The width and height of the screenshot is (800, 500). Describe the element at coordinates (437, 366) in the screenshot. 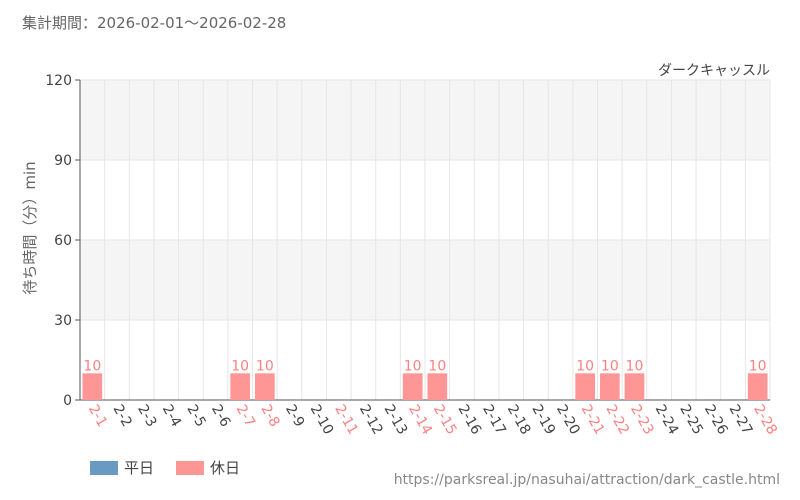

I see `data-label-2-15: 10` at that location.